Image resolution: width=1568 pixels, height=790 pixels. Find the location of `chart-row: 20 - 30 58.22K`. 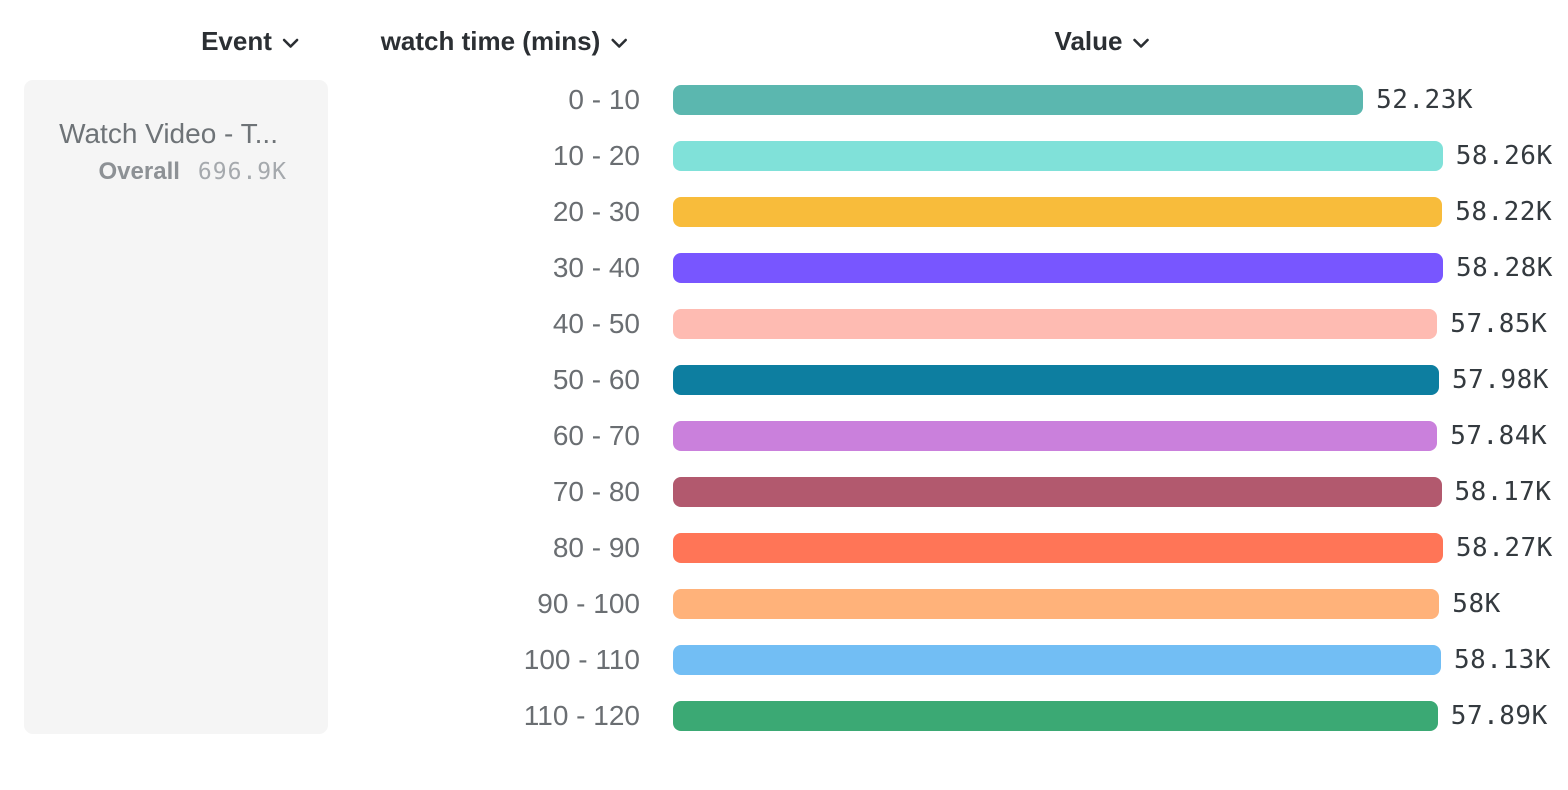

chart-row: 20 - 30 58.22K is located at coordinates (784, 212).